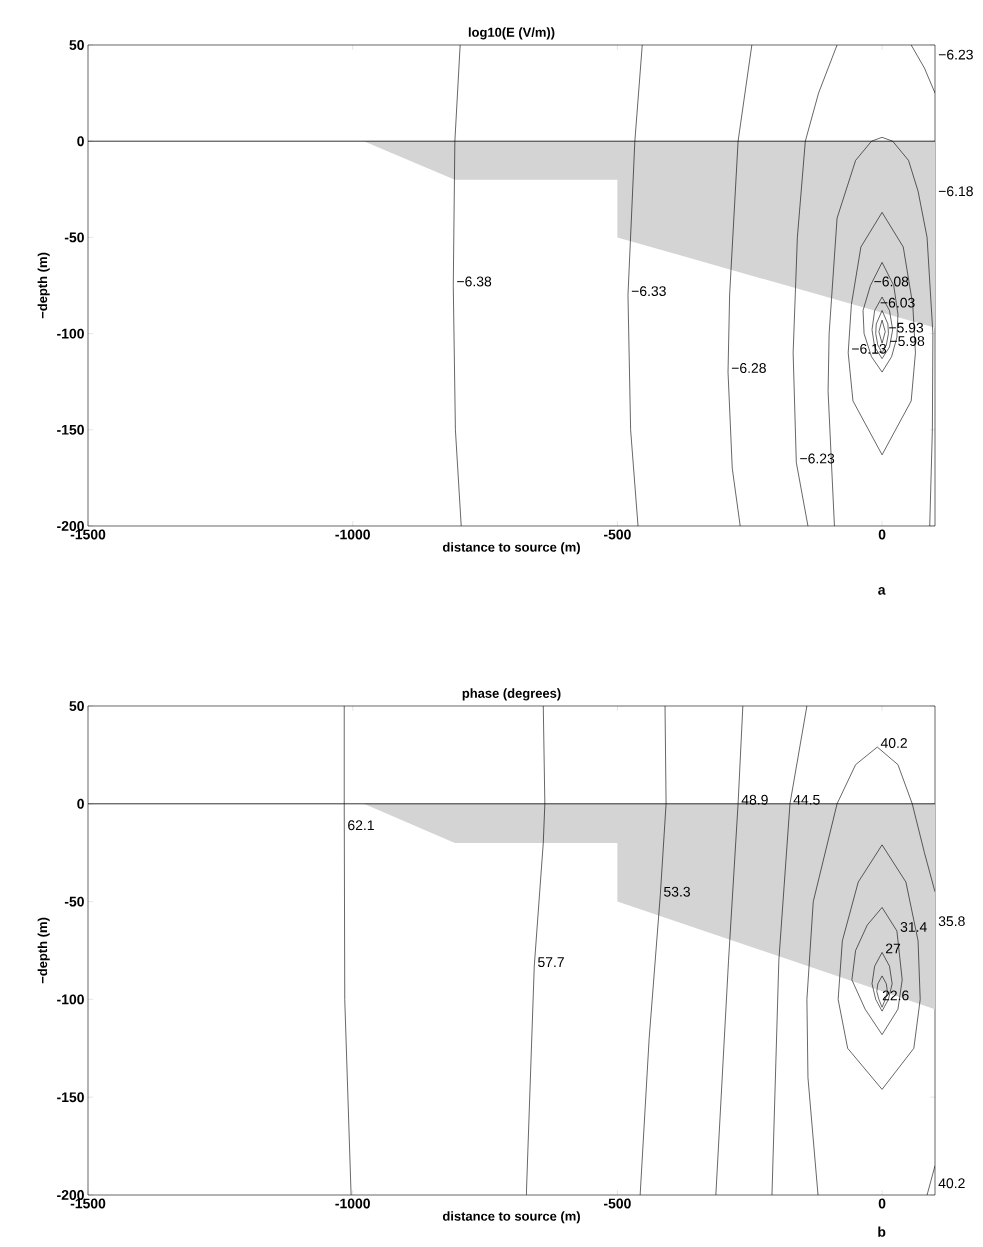 This screenshot has height=1247, width=983. What do you see at coordinates (893, 948) in the screenshot?
I see `annotation: 27` at bounding box center [893, 948].